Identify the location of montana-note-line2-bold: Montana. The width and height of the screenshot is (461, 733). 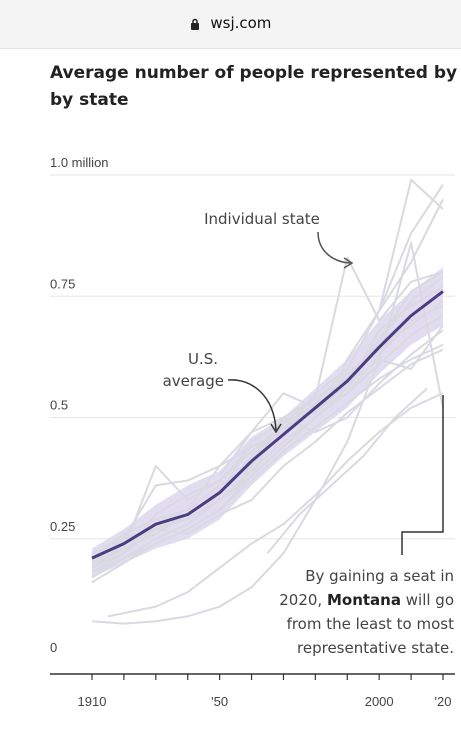
(364, 600).